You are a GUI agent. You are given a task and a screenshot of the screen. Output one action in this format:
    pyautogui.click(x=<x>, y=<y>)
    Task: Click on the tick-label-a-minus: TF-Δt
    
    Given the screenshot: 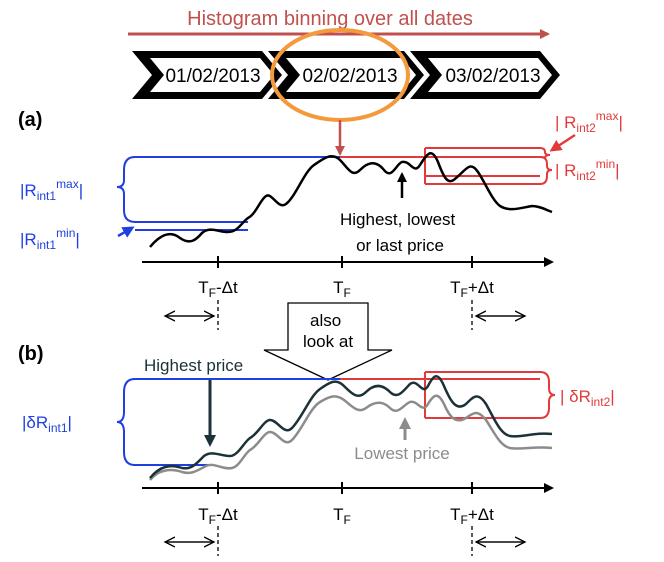 What is the action you would take?
    pyautogui.click(x=218, y=289)
    